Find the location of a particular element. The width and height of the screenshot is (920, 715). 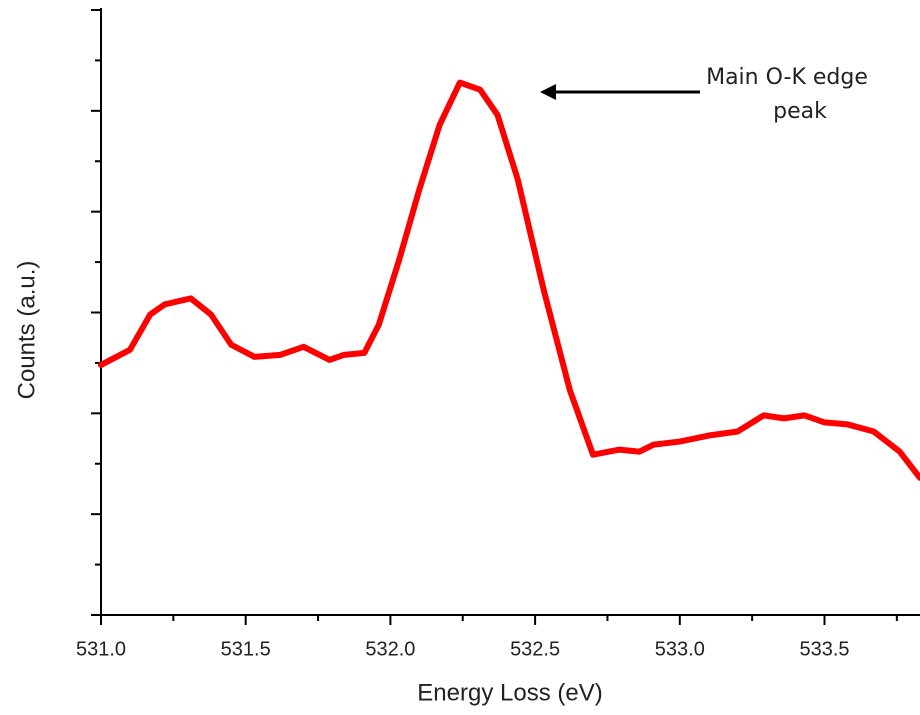

annotation: peak is located at coordinates (800, 111).